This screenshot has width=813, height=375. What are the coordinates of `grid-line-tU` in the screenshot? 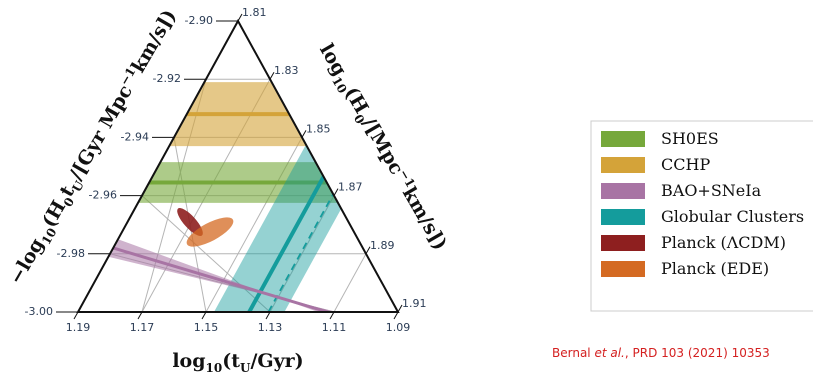 It's located at (350, 283).